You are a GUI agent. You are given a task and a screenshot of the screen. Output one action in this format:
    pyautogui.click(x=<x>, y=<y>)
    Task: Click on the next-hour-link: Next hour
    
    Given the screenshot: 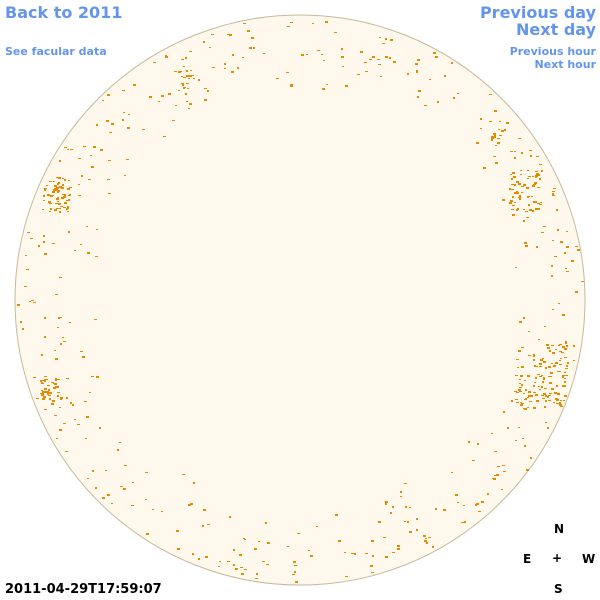 What is the action you would take?
    pyautogui.click(x=565, y=64)
    